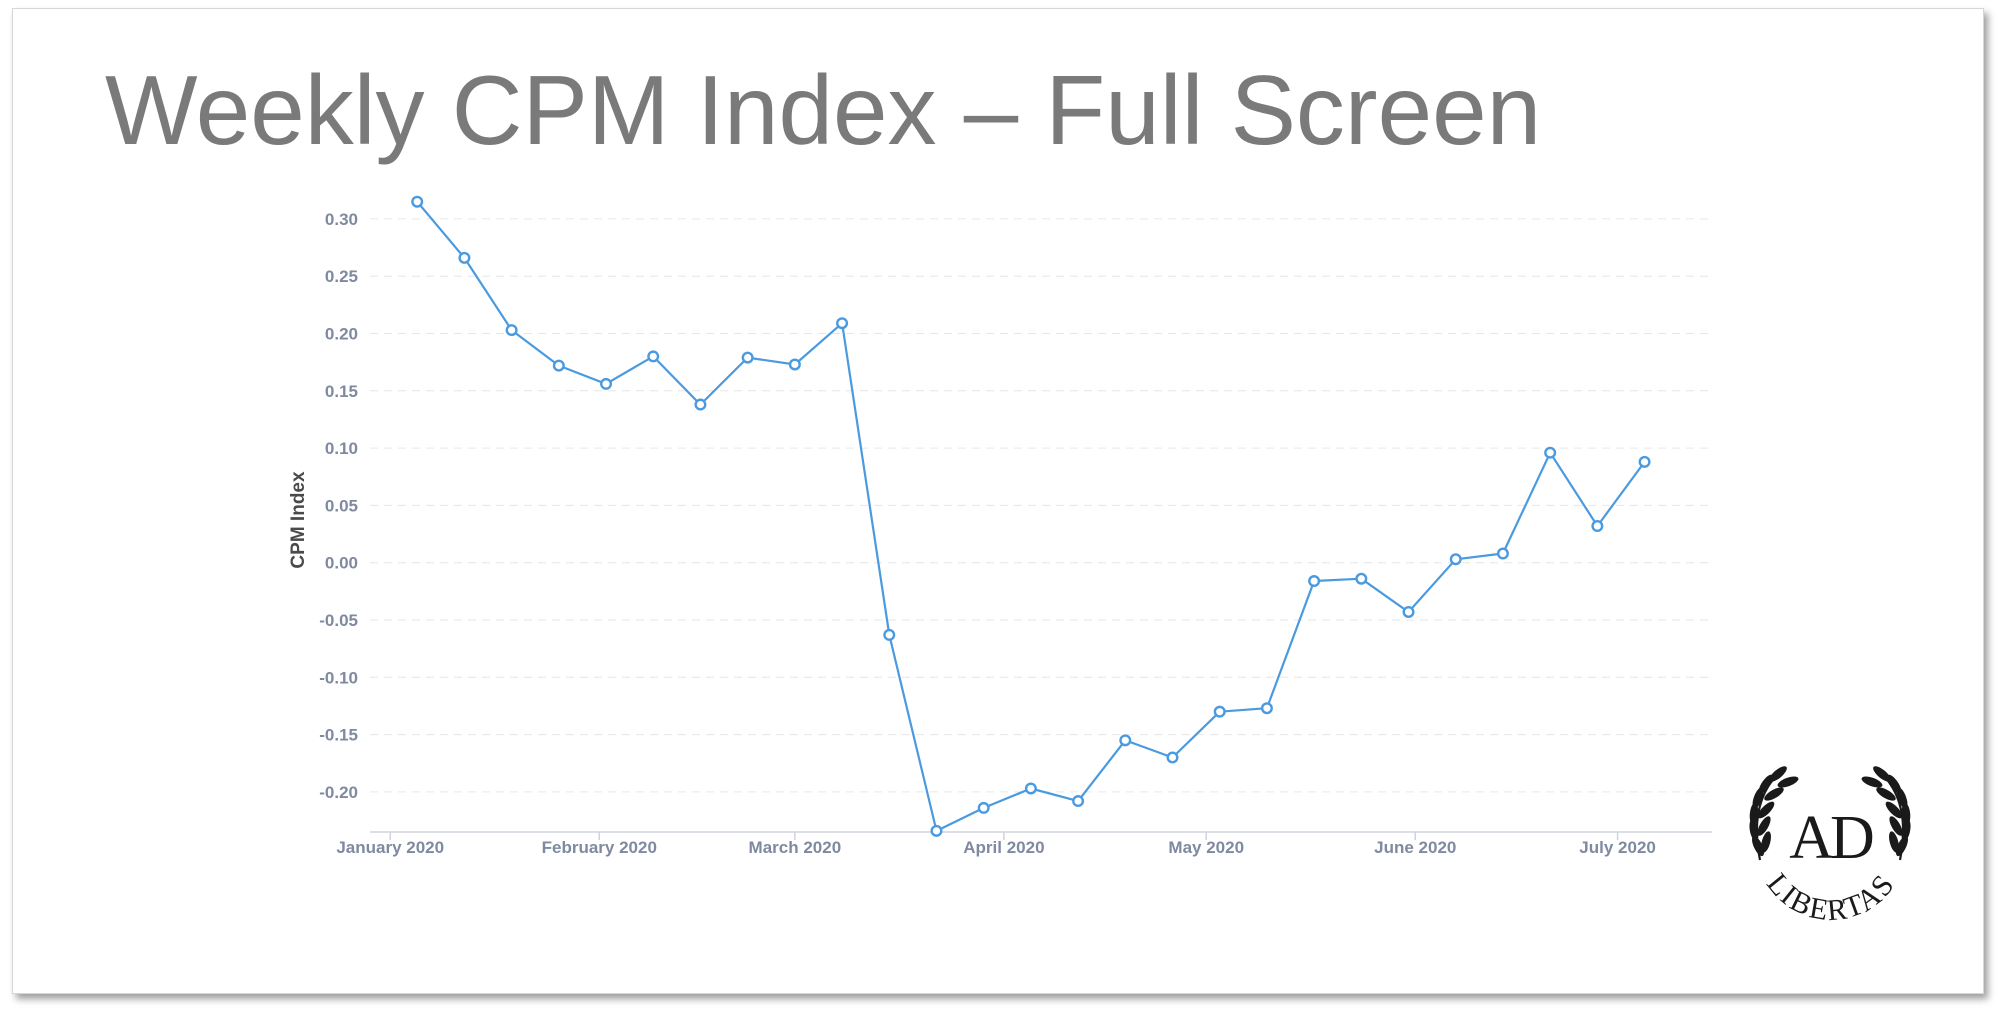  I want to click on y-tick-label: -0.20, so click(338, 792).